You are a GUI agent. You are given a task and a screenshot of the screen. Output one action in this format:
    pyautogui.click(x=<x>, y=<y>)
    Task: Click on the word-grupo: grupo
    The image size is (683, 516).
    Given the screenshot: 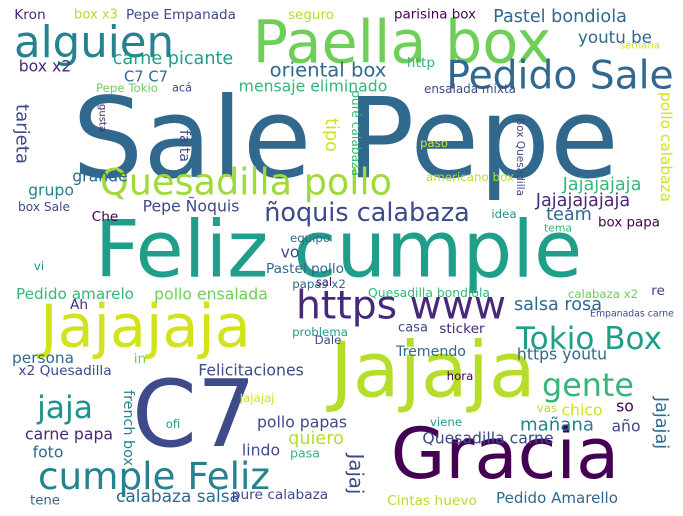 What is the action you would take?
    pyautogui.click(x=51, y=190)
    